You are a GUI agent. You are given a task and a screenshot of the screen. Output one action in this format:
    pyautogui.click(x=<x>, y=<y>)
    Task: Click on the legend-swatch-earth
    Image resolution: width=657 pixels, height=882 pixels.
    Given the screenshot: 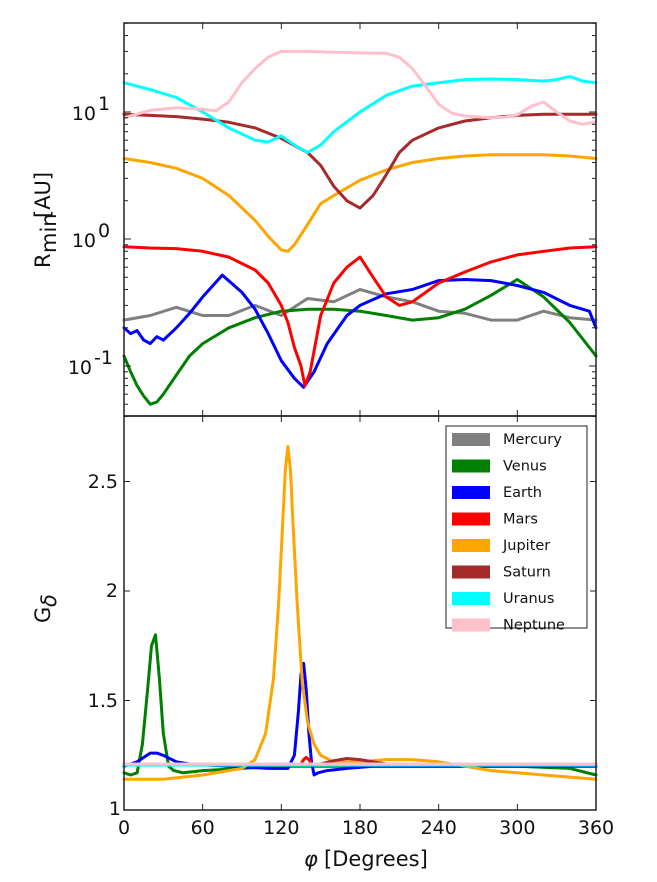 What is the action you would take?
    pyautogui.click(x=471, y=492)
    